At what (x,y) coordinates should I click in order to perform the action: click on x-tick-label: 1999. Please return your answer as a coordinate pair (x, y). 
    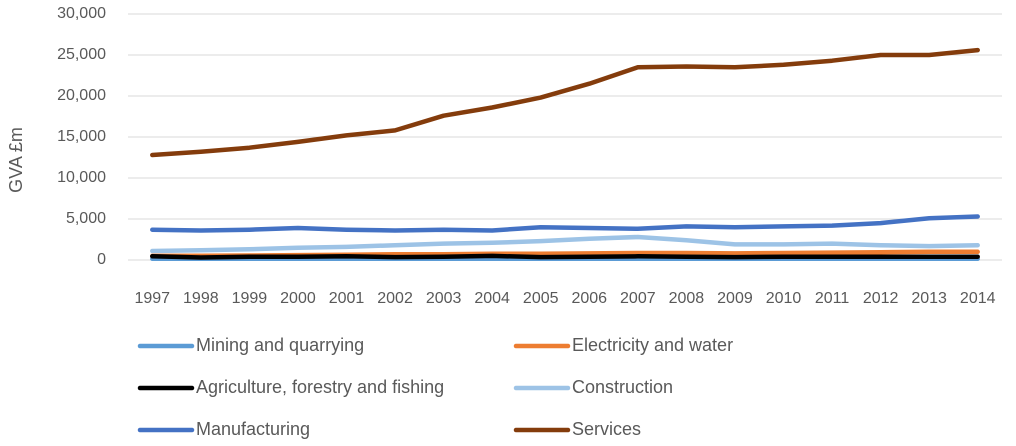
    Looking at the image, I should click on (250, 298).